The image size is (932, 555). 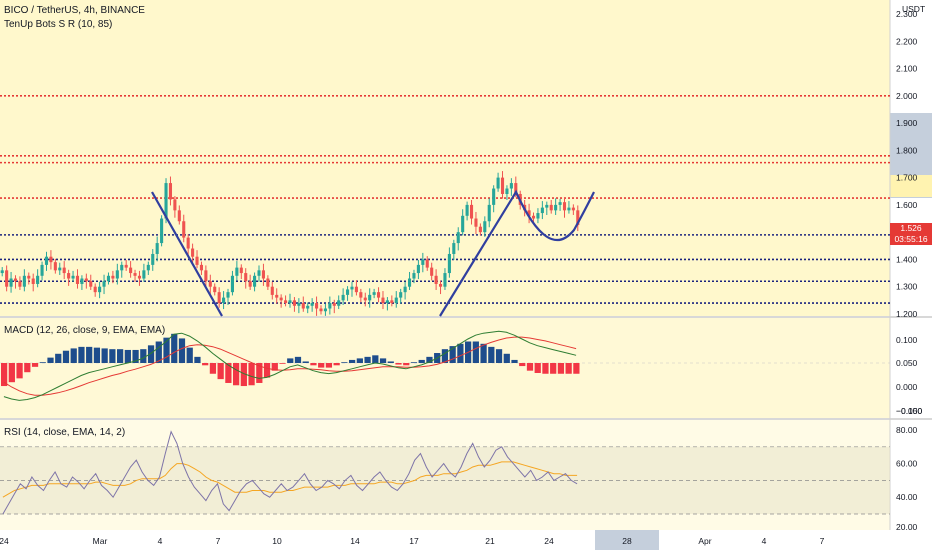 I want to click on price-tick-label: 1.900, so click(x=907, y=123).